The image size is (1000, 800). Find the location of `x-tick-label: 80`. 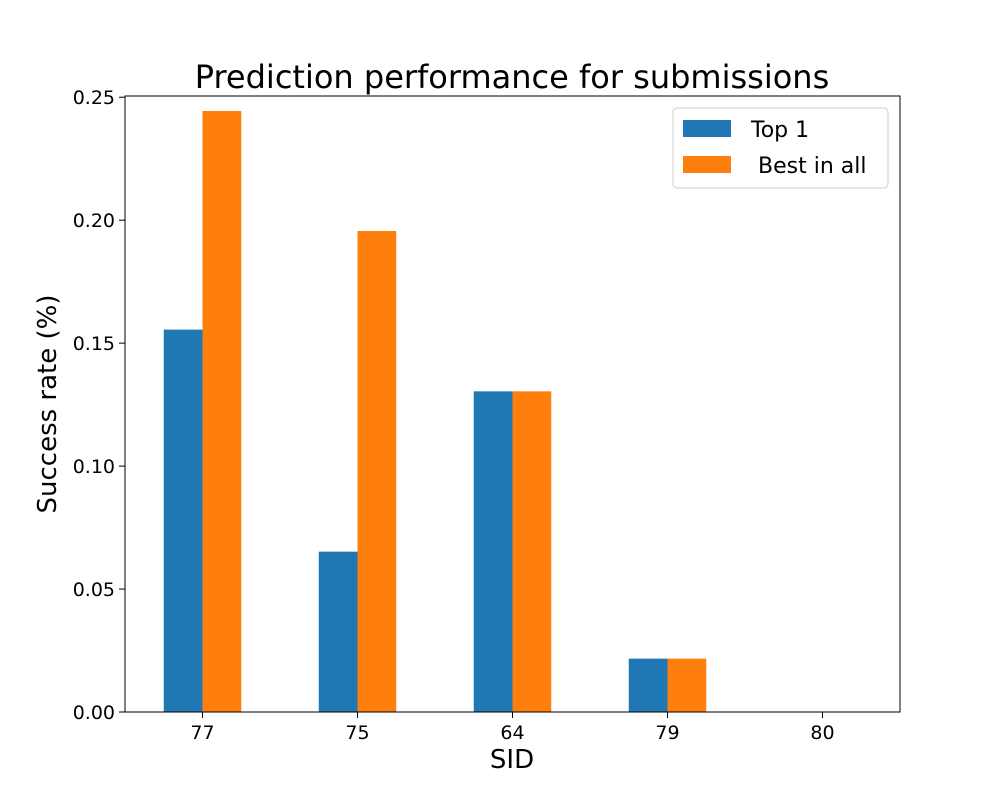

x-tick-label: 80 is located at coordinates (822, 733).